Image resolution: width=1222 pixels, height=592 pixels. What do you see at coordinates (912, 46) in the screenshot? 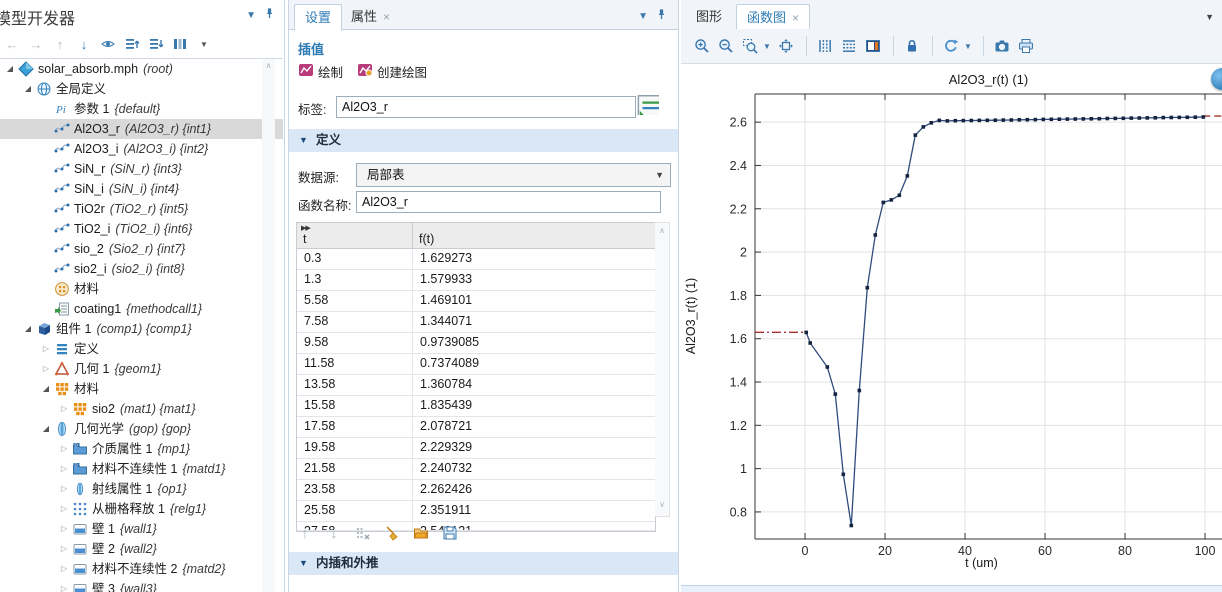
I see `axis-lock-button` at bounding box center [912, 46].